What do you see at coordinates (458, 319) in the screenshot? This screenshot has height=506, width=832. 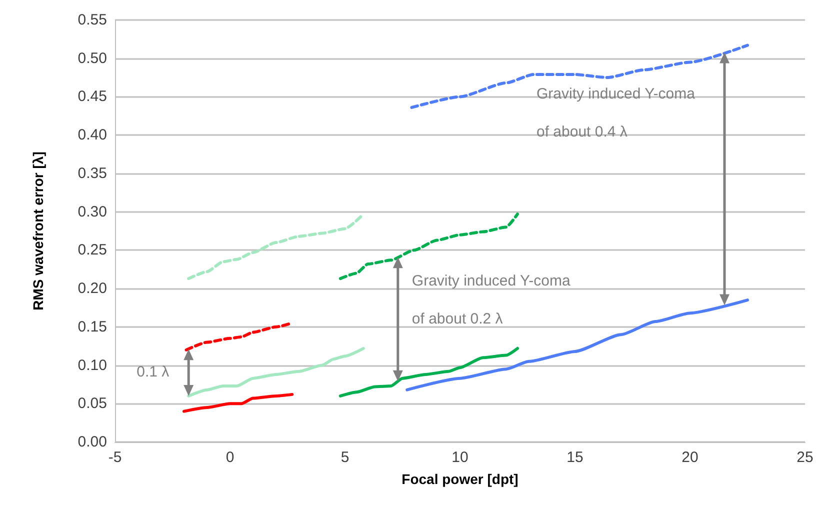 I see `annotation: of about 0.2 λ` at bounding box center [458, 319].